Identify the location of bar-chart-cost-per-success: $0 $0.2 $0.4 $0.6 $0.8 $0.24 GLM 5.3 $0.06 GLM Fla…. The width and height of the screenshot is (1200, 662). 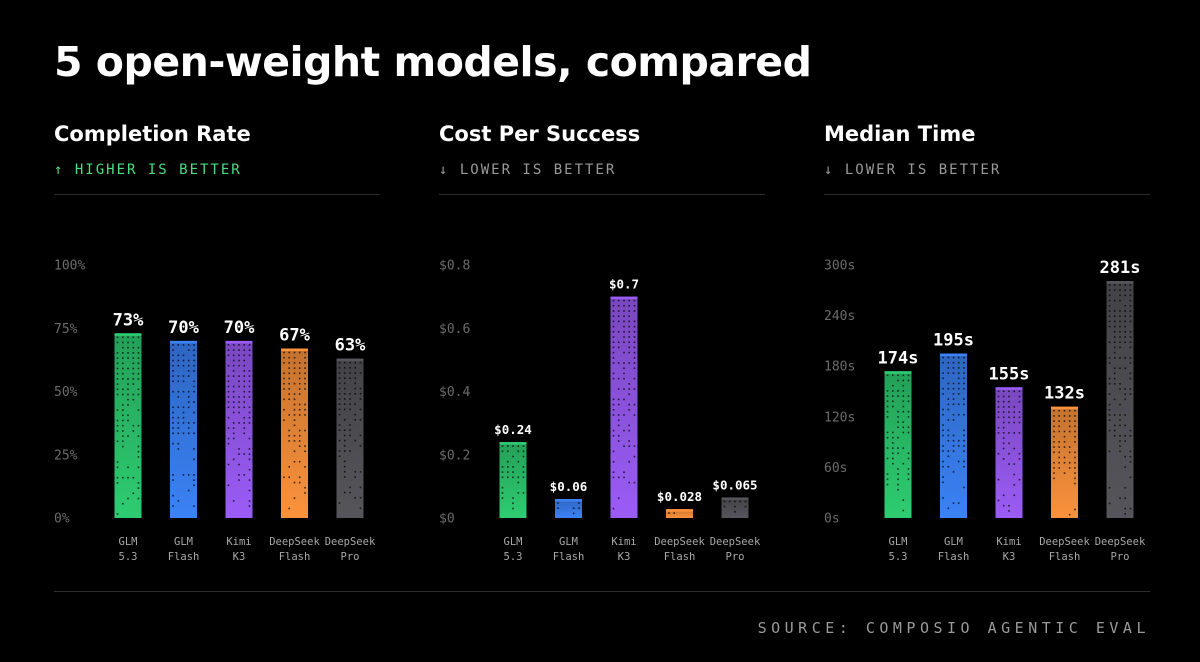
(600, 411).